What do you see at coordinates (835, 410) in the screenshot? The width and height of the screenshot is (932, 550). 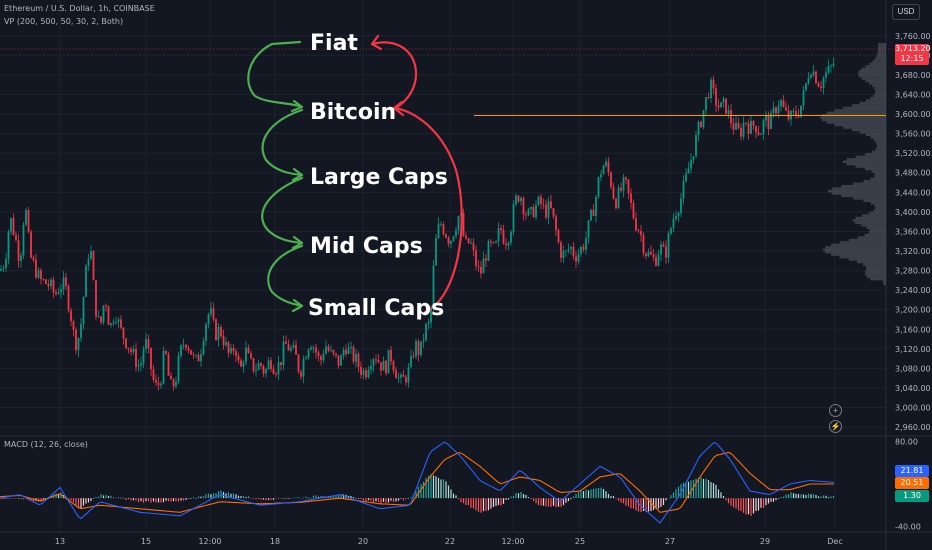 I see `plus-icon: +` at bounding box center [835, 410].